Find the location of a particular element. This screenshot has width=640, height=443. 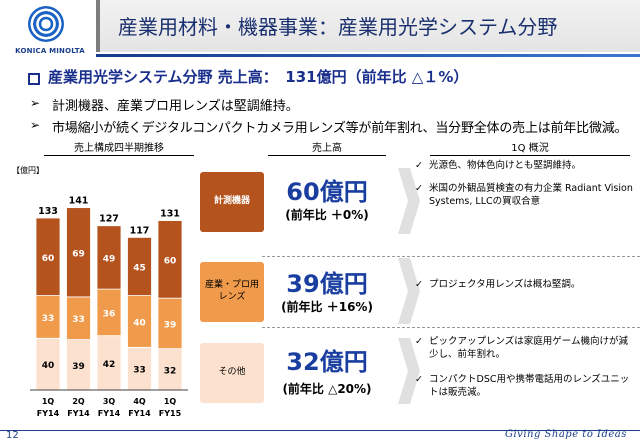

square-outline-icon is located at coordinates (34, 79).